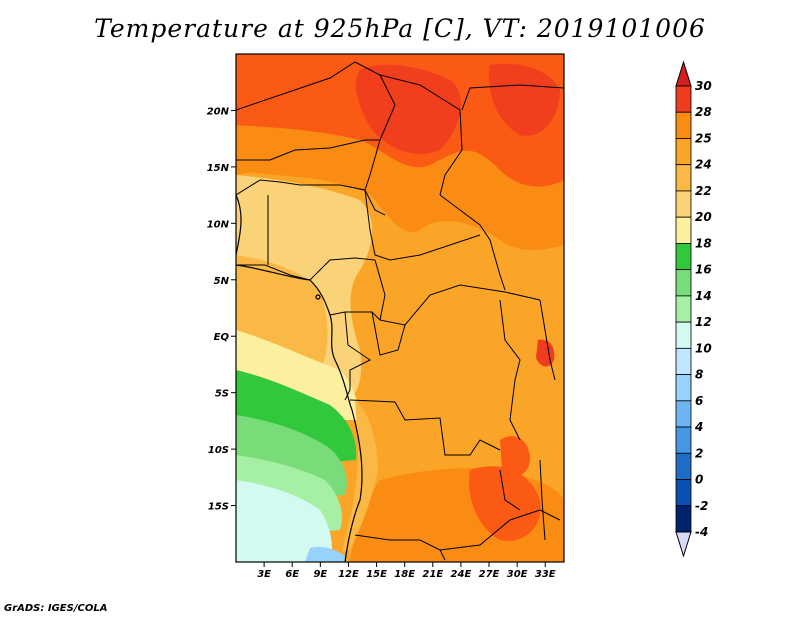  Describe the element at coordinates (376, 574) in the screenshot. I see `lon-tick-label: 15E` at that location.